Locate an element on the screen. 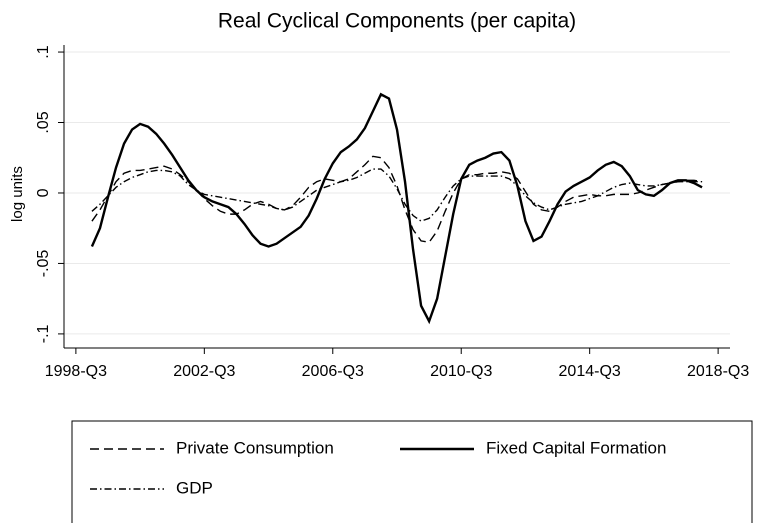  legend-label: Fixed Capital Formation is located at coordinates (576, 447).